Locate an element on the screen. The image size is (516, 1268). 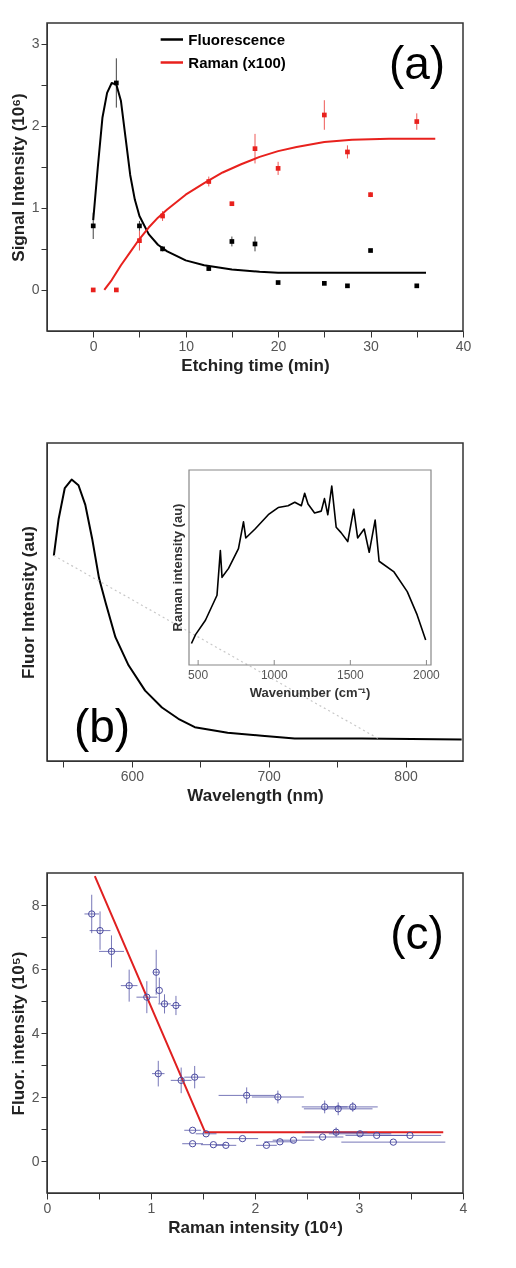
legend-label: Raman (x100) is located at coordinates (237, 62).